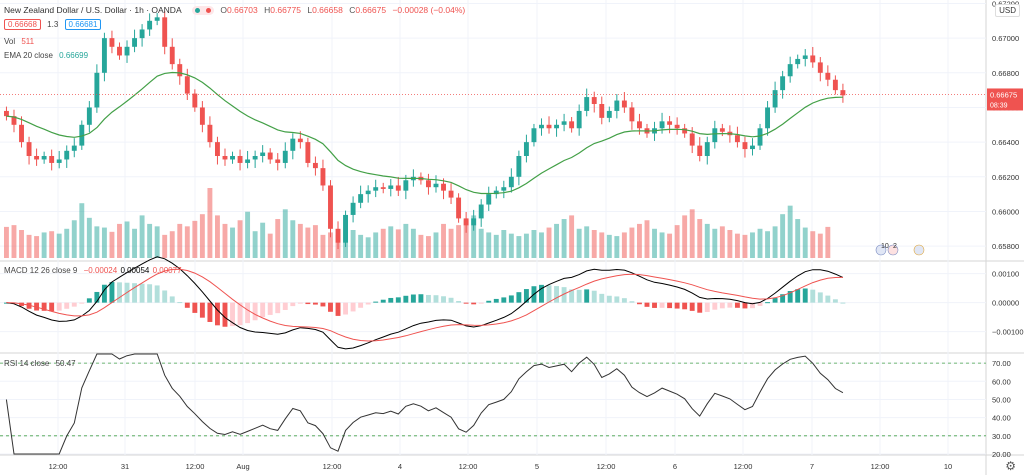 This screenshot has height=475, width=1024. What do you see at coordinates (1010, 466) in the screenshot?
I see `settings-gear-icon: ⚙` at bounding box center [1010, 466].